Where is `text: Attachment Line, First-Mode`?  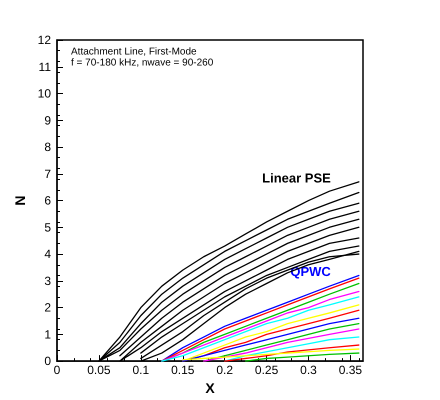
text: Attachment Line, First-Mode is located at coordinates (134, 52).